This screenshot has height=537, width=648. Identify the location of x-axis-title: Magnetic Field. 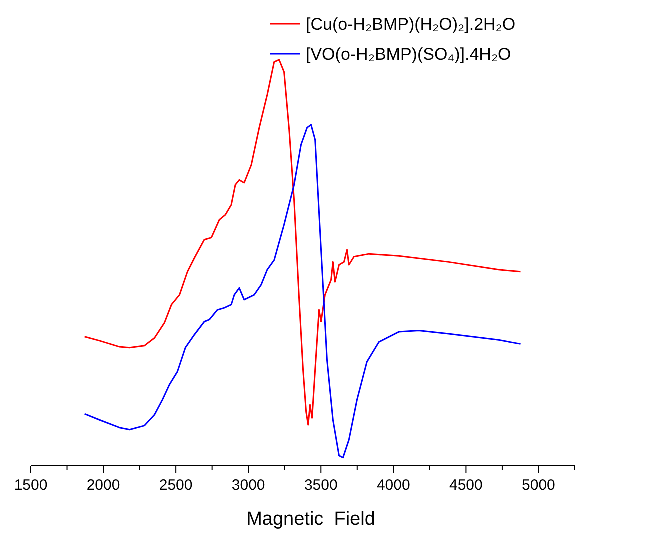
(311, 519).